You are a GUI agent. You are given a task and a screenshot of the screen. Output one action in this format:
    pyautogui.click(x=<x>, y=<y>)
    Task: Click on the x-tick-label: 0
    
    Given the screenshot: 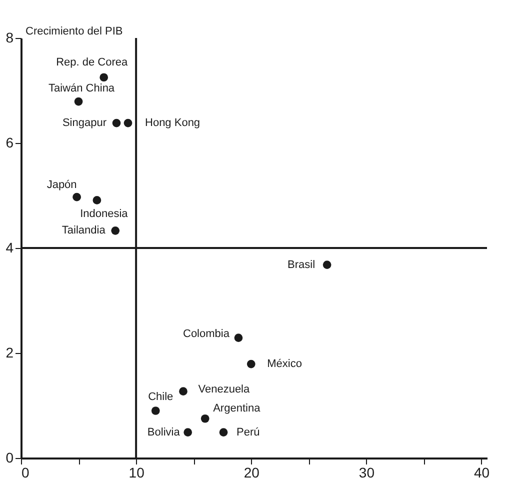 What is the action you would take?
    pyautogui.click(x=26, y=472)
    